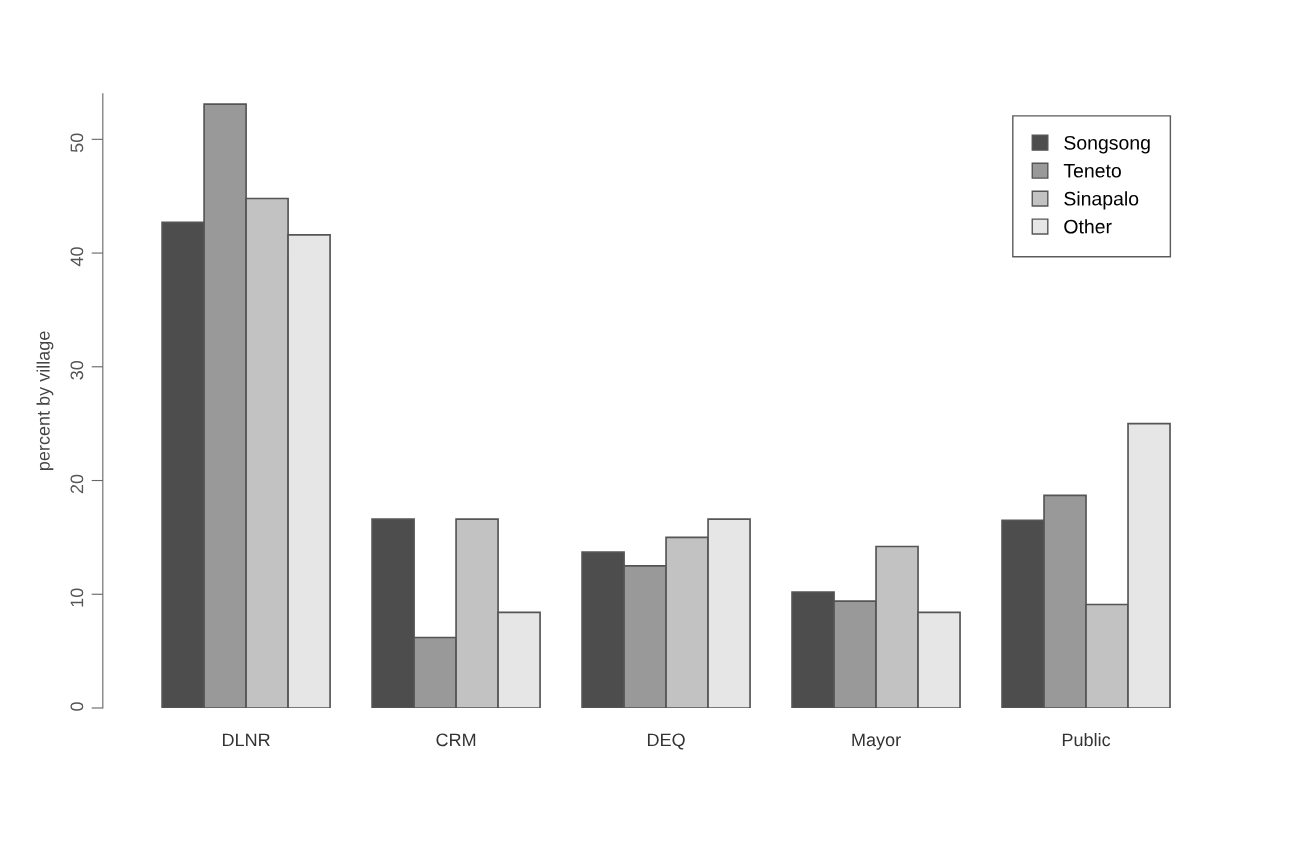 The width and height of the screenshot is (1306, 853). Describe the element at coordinates (77, 257) in the screenshot. I see `y-tick-label: 40` at that location.